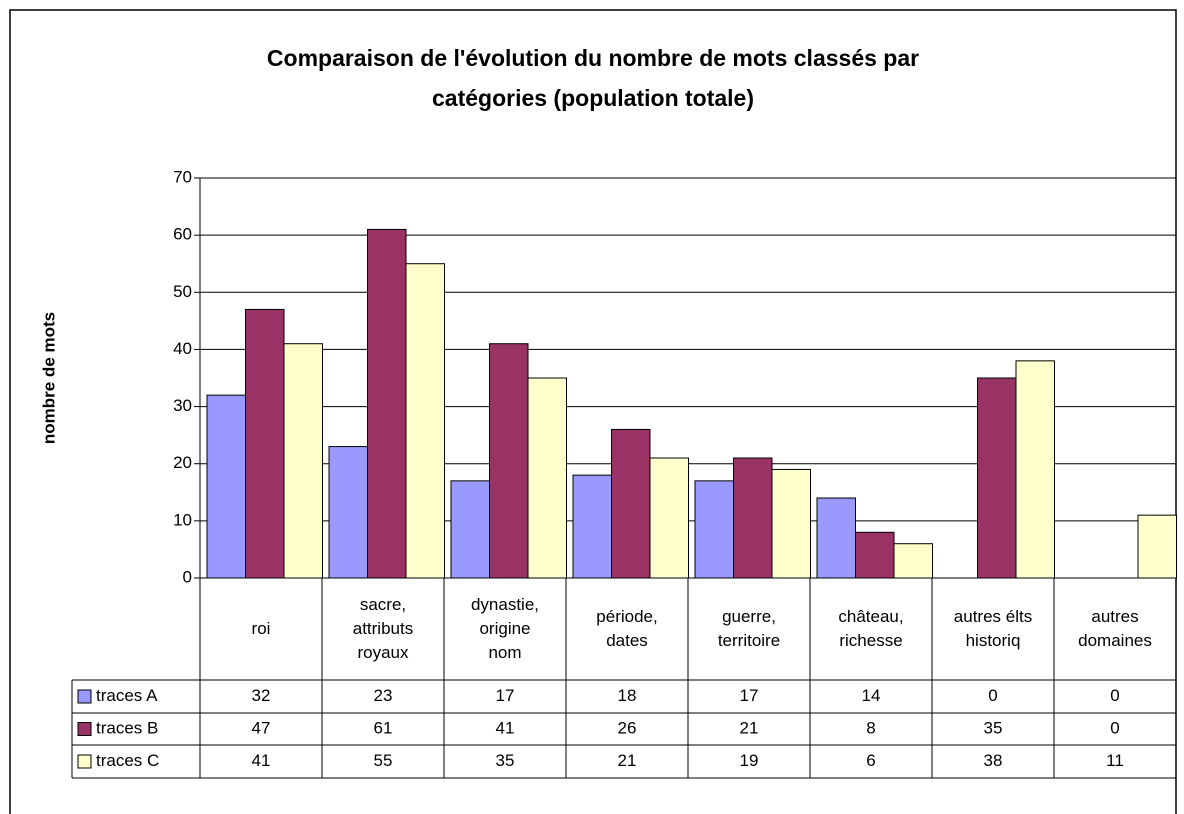 This screenshot has height=814, width=1184. I want to click on x-tick-label: château, richesse, so click(870, 628).